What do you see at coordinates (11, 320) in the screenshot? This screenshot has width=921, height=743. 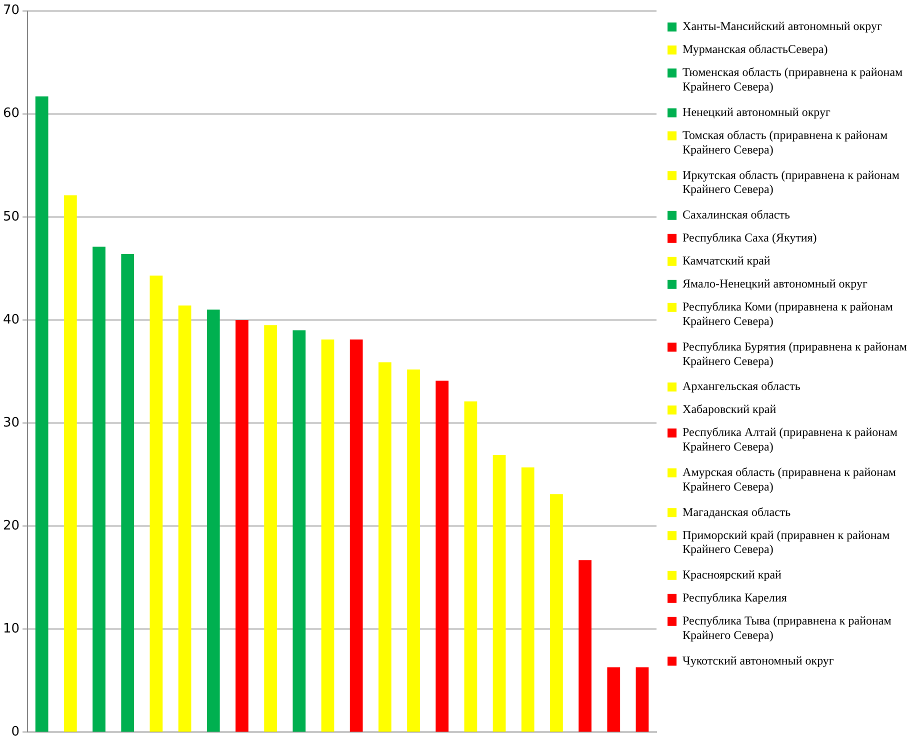 I see `y-tick-label: 40` at bounding box center [11, 320].